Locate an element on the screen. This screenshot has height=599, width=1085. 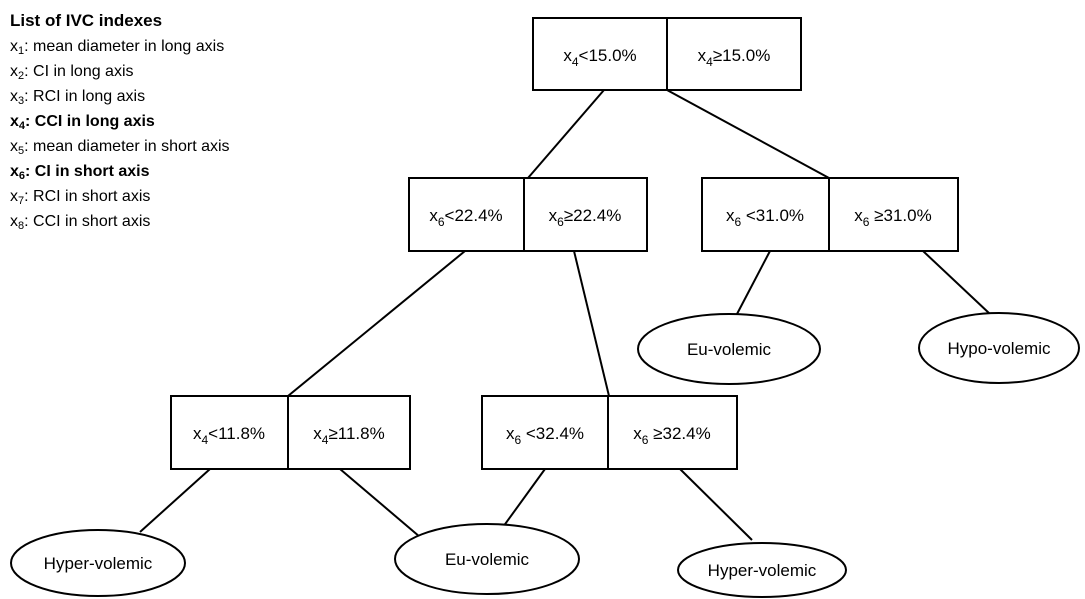
legend-item: x5: mean diameter in short axis is located at coordinates (120, 146).